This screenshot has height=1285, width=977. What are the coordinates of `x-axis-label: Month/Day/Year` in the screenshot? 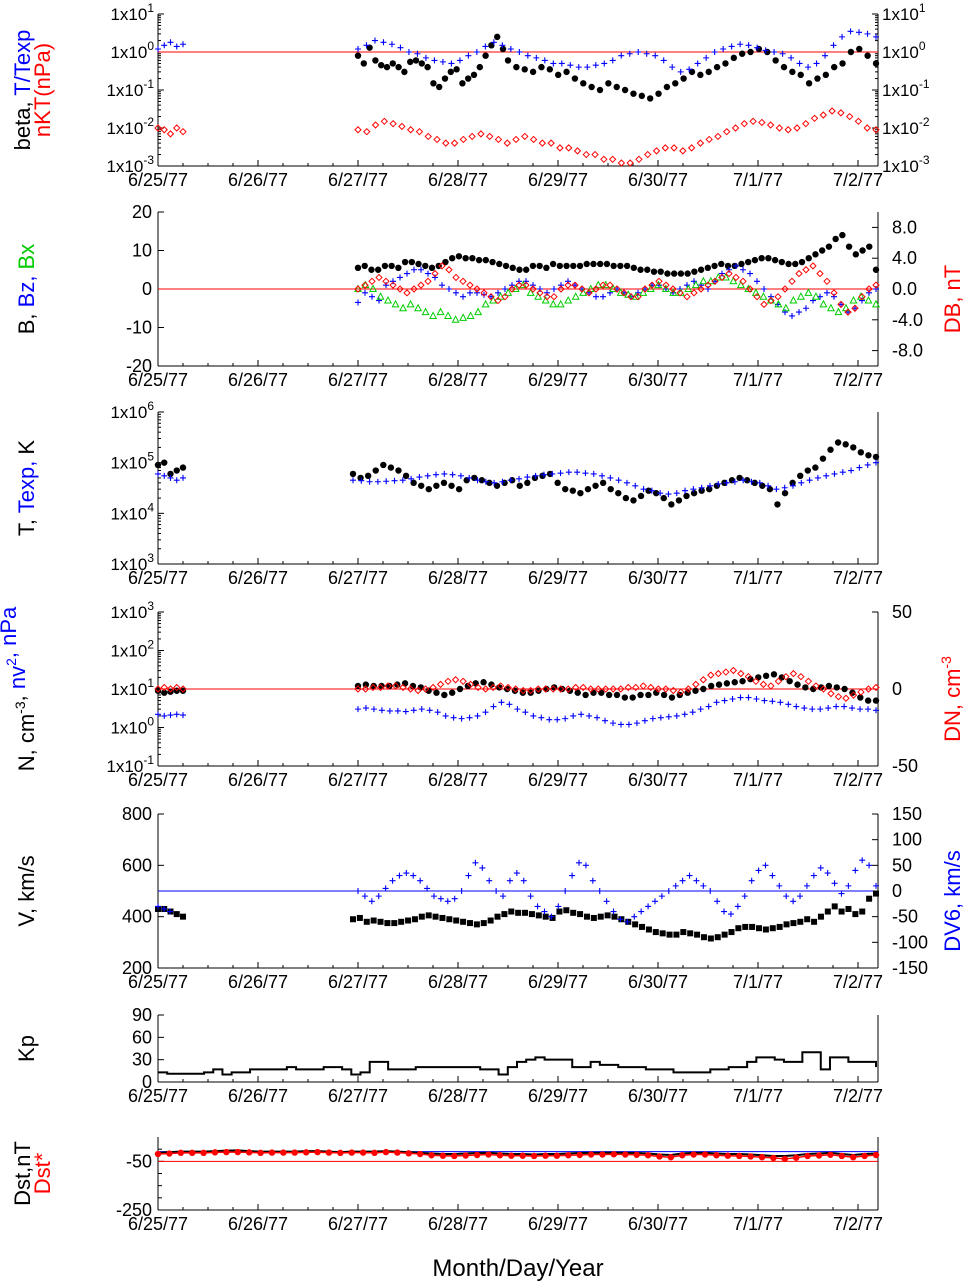 It's located at (517, 1268).